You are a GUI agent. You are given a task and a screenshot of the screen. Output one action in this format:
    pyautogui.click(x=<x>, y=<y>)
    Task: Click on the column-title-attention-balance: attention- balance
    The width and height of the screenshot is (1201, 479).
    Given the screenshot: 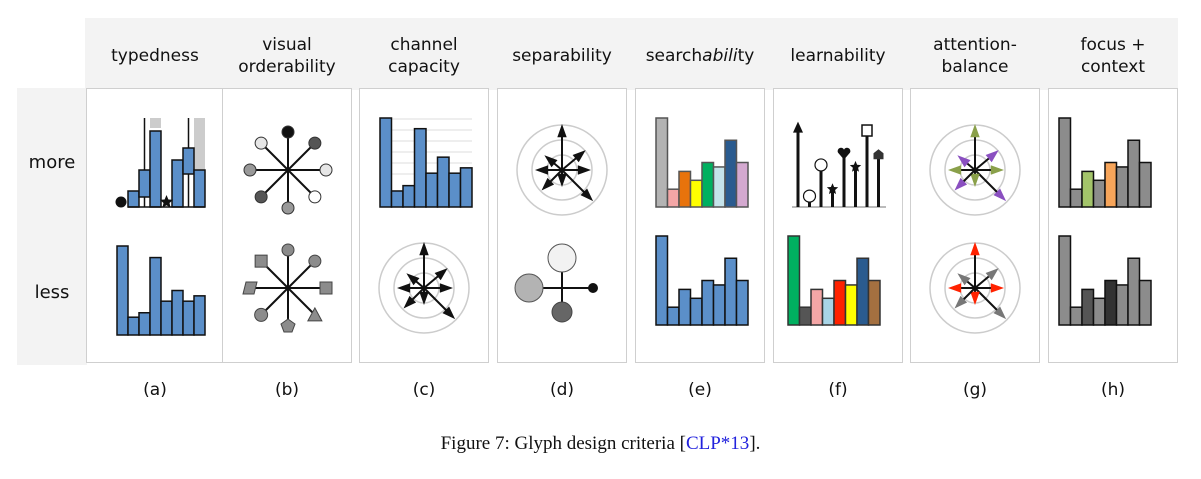 What is the action you would take?
    pyautogui.click(x=975, y=56)
    